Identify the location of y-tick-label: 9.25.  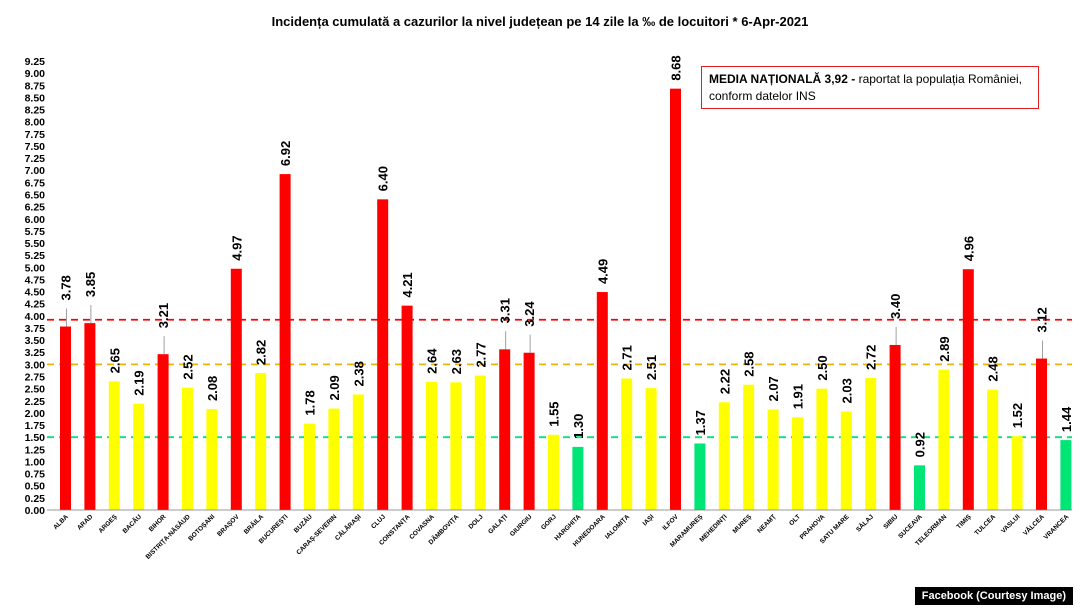
(35, 62).